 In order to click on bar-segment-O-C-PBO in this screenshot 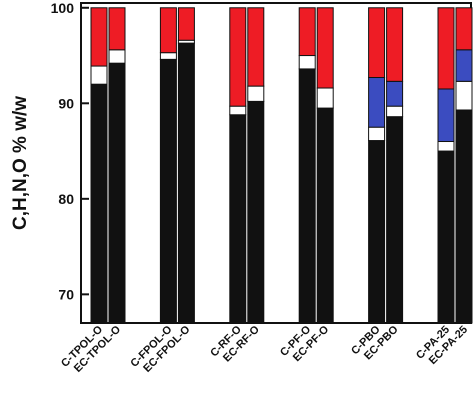, I will do `click(377, 43)`.